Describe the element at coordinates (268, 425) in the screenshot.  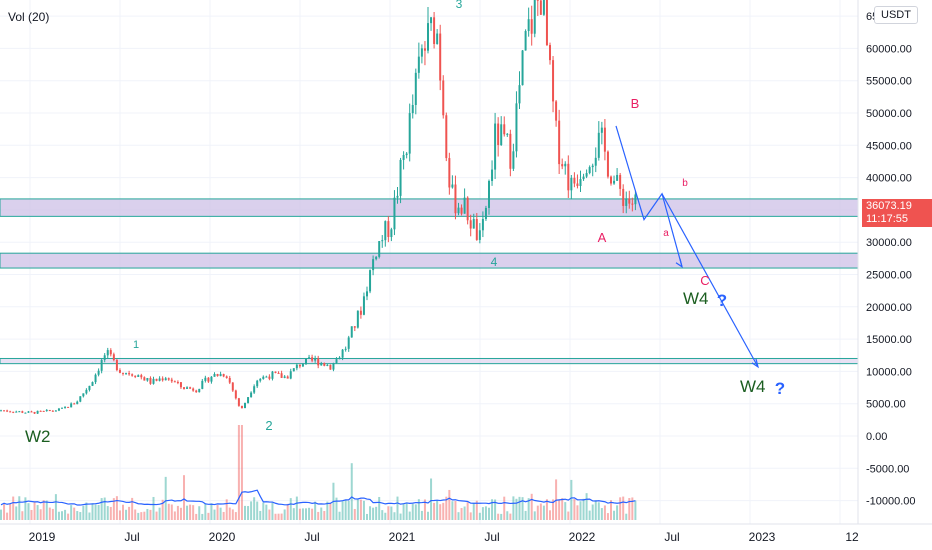
I see `wave-label-2: 2` at that location.